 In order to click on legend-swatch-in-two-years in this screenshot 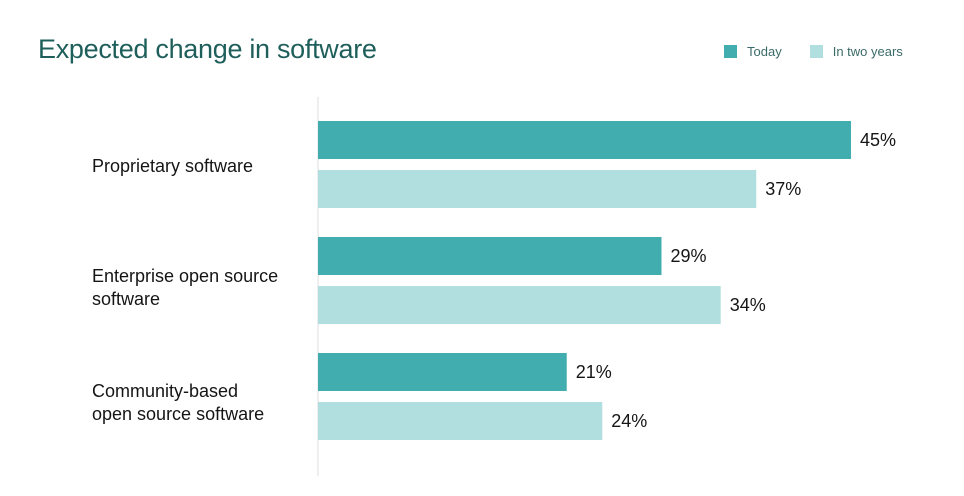, I will do `click(816, 51)`.